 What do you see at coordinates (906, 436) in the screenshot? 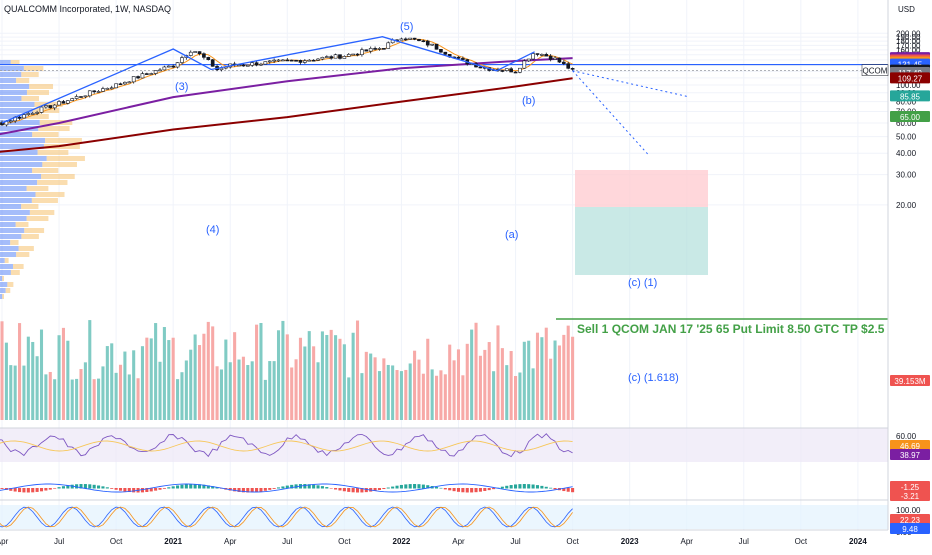
I see `rsi-tick: 60.00` at bounding box center [906, 436].